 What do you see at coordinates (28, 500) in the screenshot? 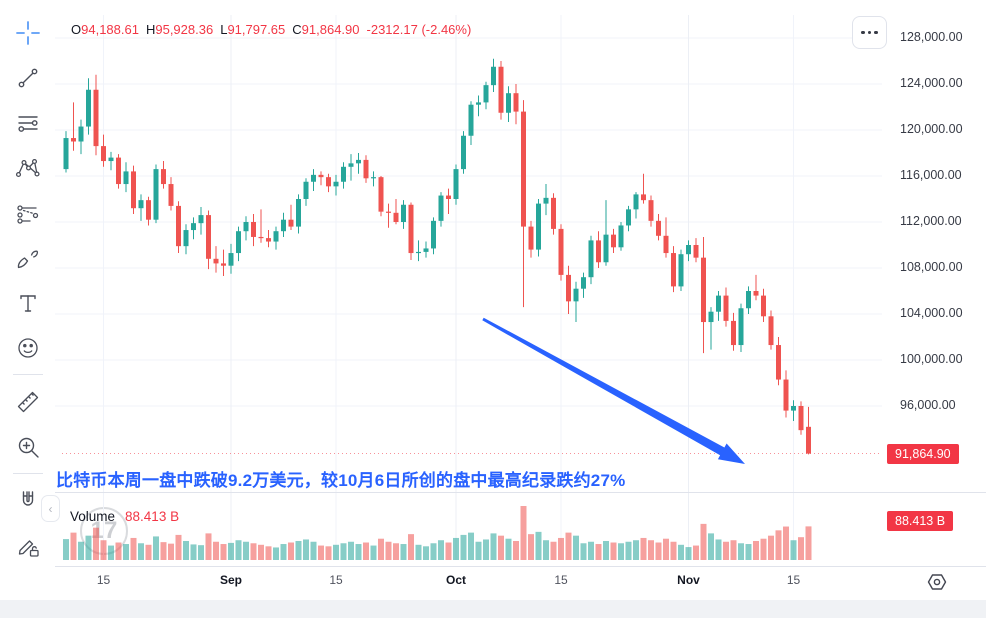
I see `magnet-tool` at bounding box center [28, 500].